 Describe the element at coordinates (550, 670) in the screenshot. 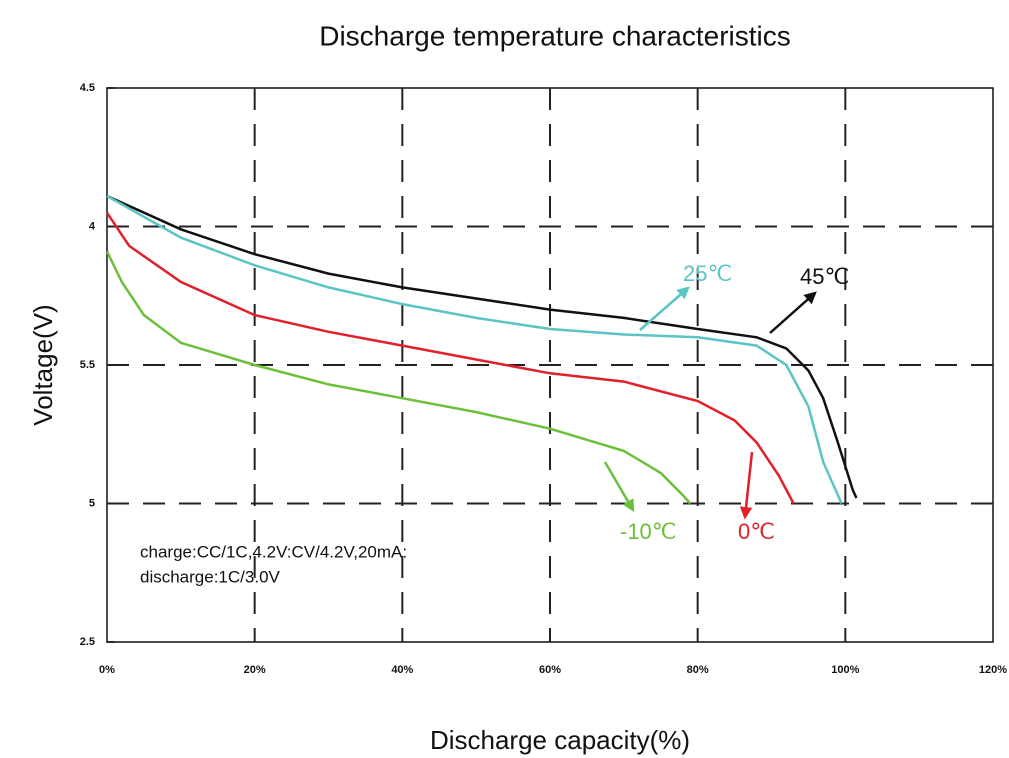

I see `x-tick-label: 60%` at that location.